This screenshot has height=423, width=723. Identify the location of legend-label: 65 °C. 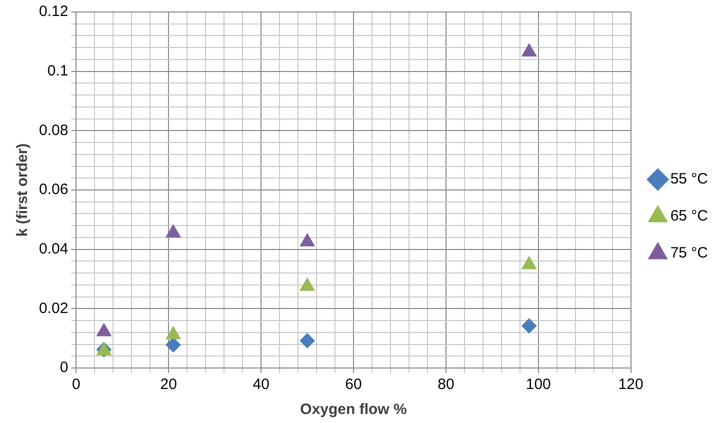
(689, 216).